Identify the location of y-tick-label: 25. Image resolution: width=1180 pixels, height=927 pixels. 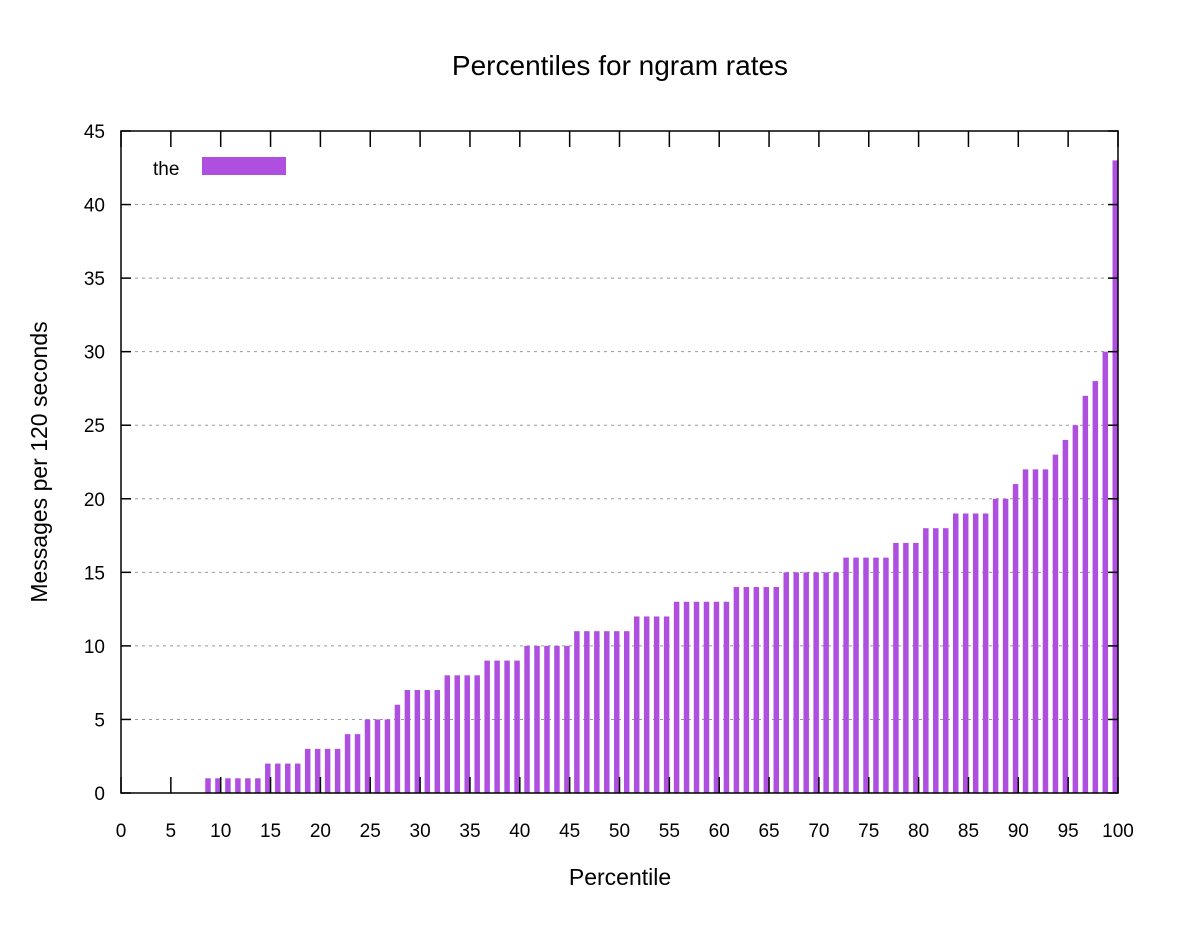
(94, 426).